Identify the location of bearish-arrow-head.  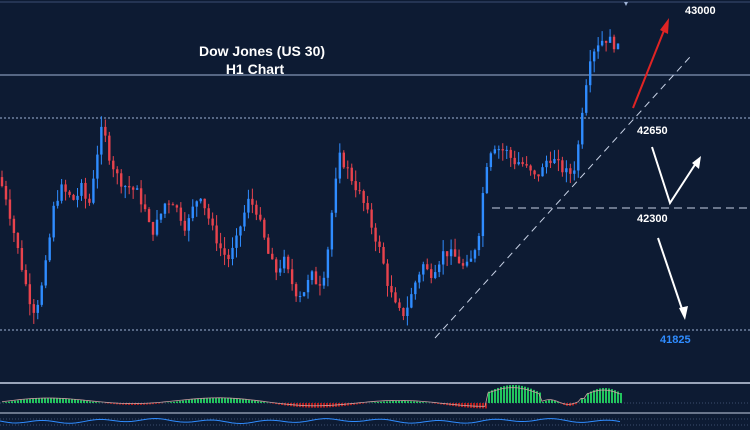
(683, 313).